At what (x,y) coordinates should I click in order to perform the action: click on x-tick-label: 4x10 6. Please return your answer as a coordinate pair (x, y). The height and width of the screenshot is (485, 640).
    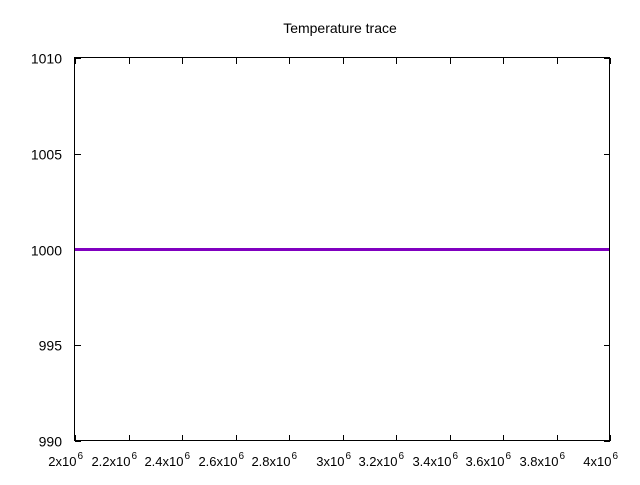
    Looking at the image, I should click on (600, 460).